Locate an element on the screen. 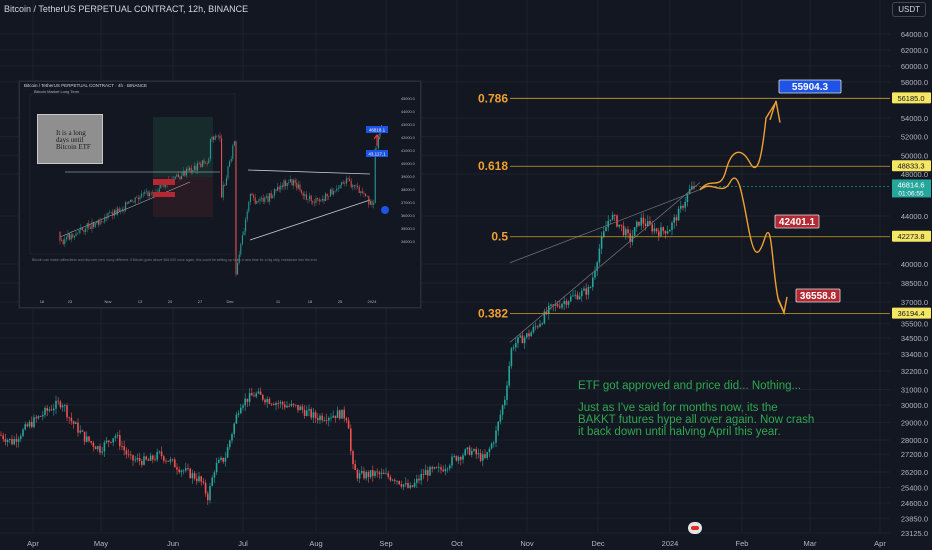 This screenshot has height=550, width=932. y-tick-label: 23850.0 is located at coordinates (914, 518).